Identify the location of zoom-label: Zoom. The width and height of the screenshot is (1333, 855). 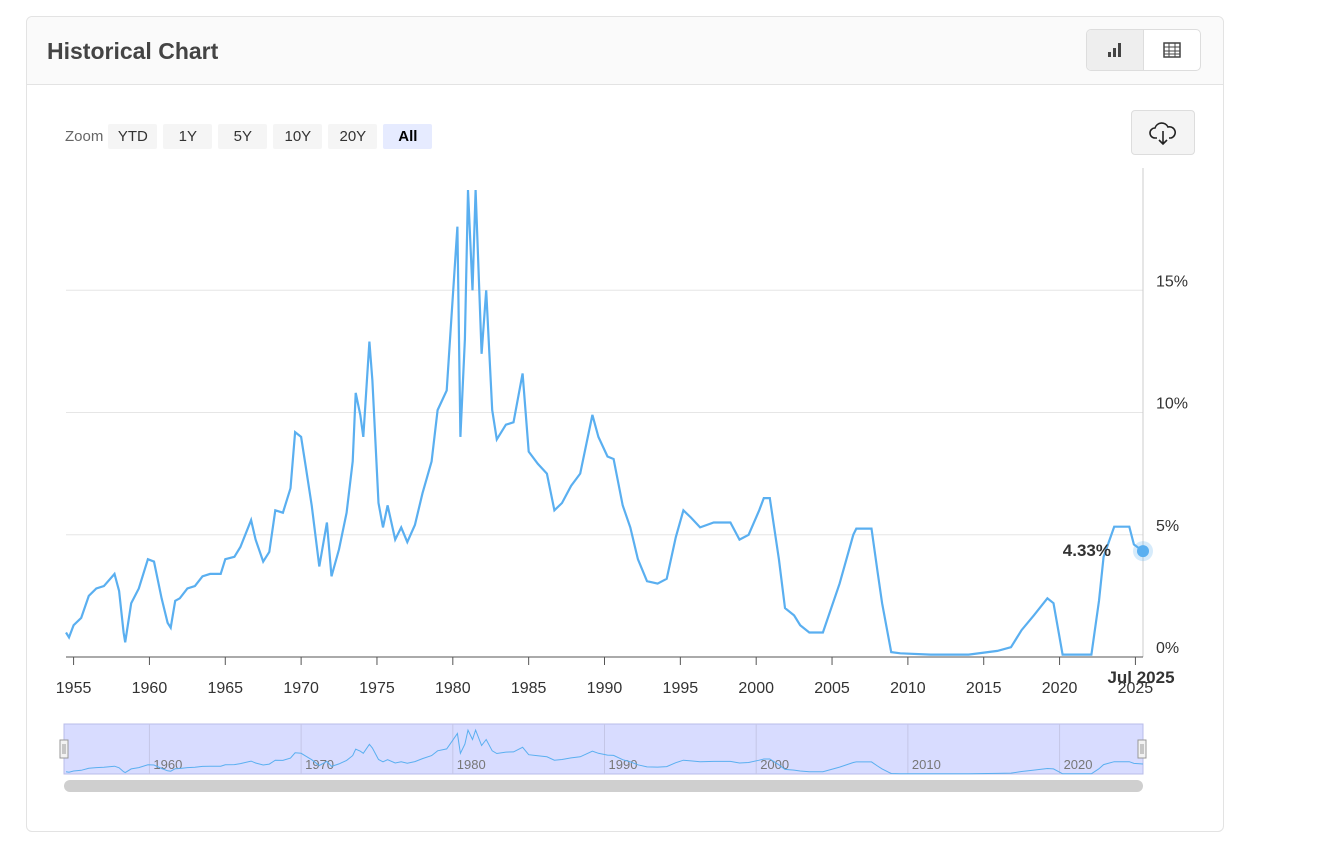
(84, 136).